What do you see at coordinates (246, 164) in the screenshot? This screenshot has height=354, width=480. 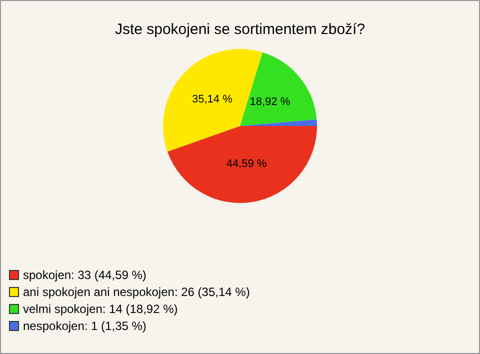 I see `data-label: 44,59 %` at bounding box center [246, 164].